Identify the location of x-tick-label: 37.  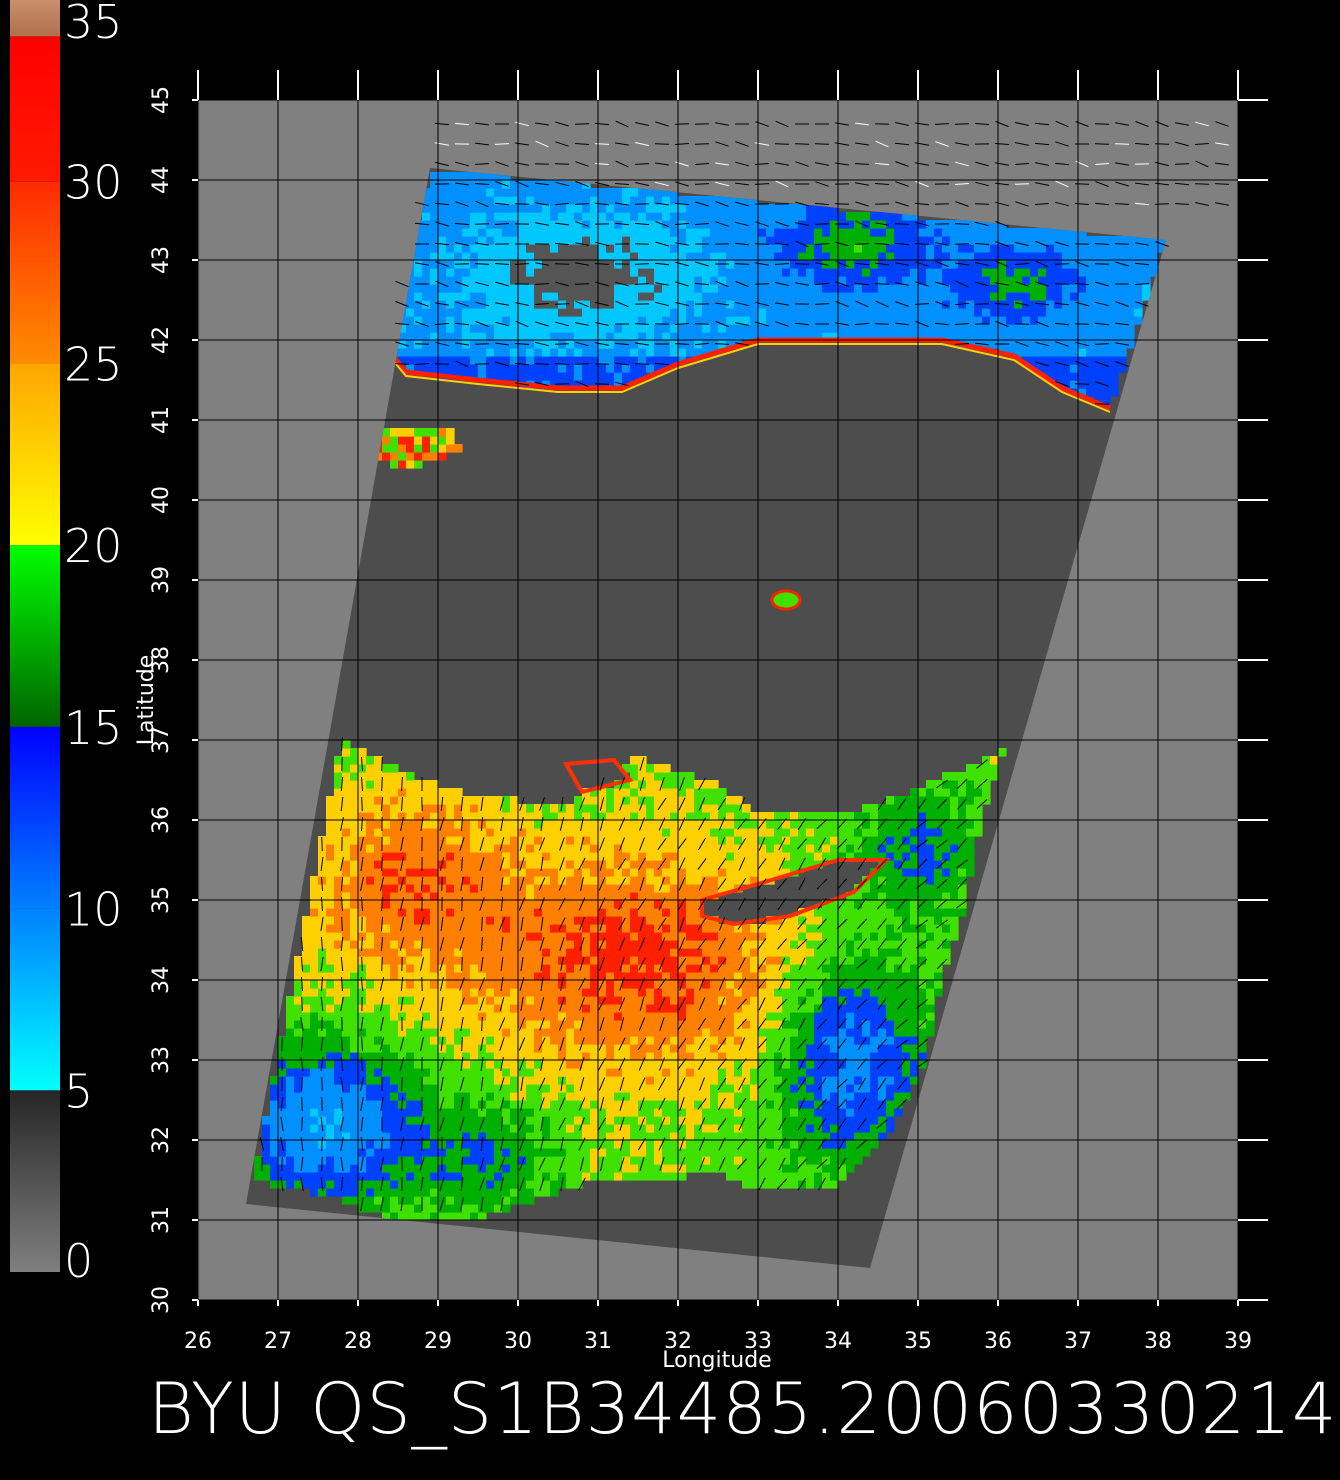
(1078, 1341).